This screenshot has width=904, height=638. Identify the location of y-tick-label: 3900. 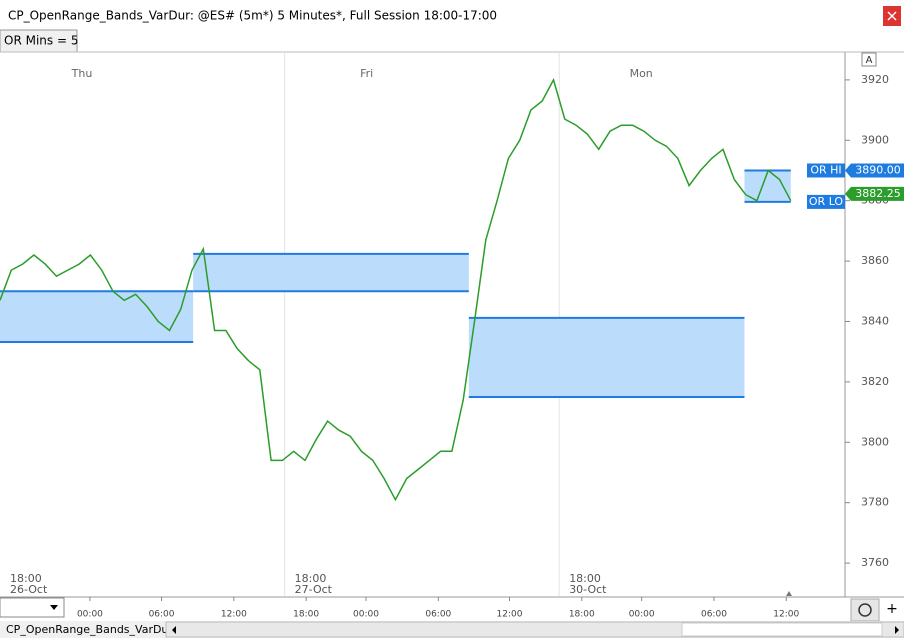
(875, 139).